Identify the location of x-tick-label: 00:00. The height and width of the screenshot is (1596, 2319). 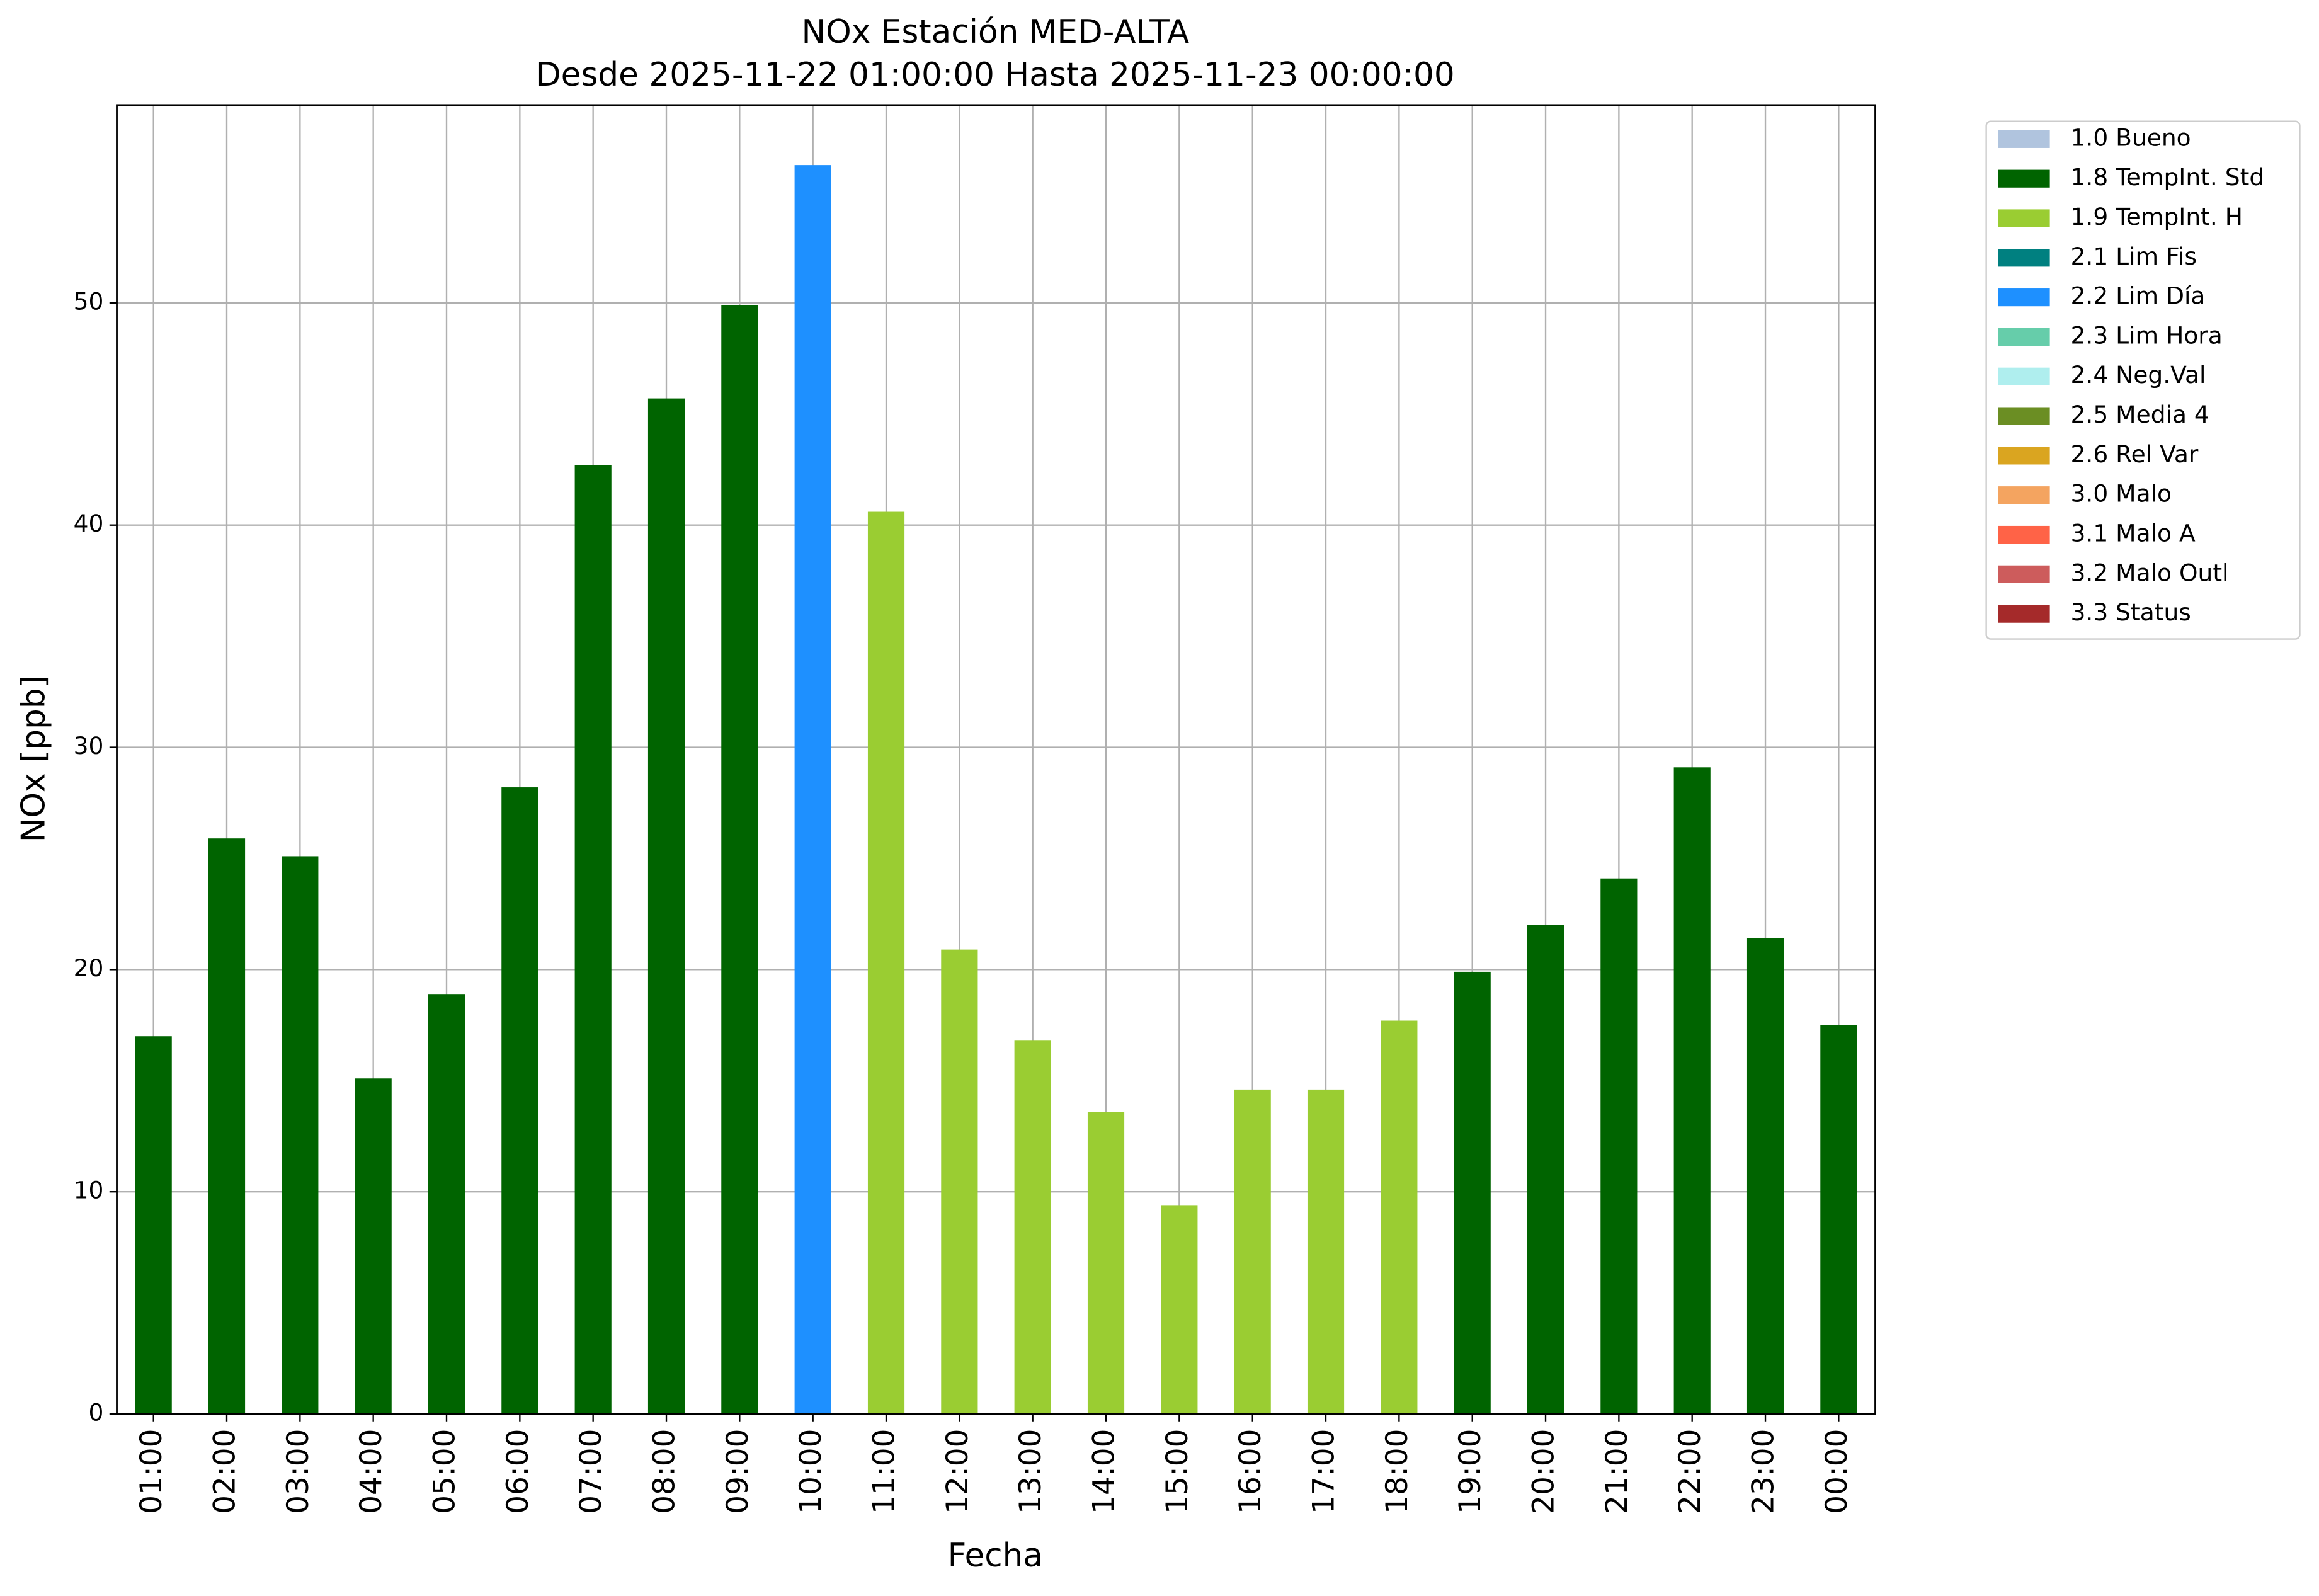
(1837, 1471).